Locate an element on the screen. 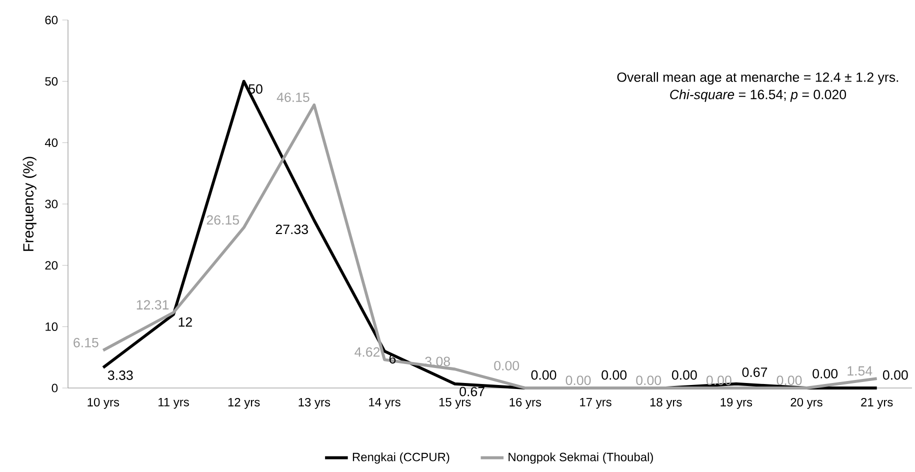 The width and height of the screenshot is (915, 472). x-tick-label: 16 yrs is located at coordinates (526, 403).